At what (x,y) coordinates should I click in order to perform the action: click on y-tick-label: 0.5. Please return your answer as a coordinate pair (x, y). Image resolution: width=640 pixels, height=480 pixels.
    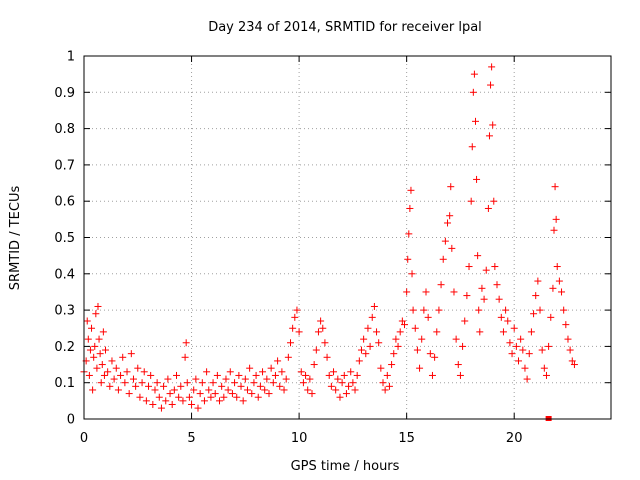
    Looking at the image, I should click on (64, 238).